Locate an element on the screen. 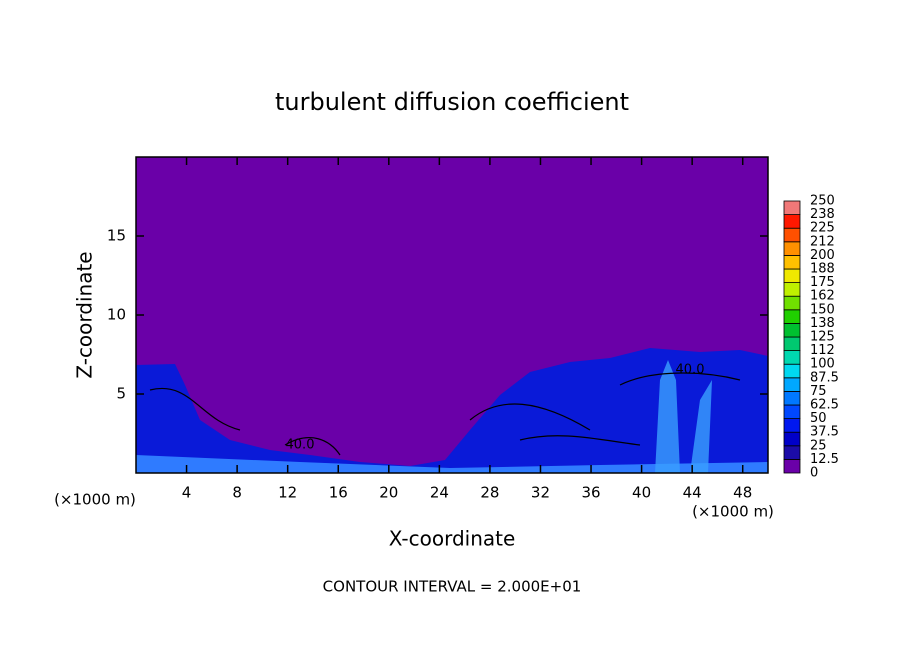 This screenshot has height=654, width=904. colorbar-label: 250 is located at coordinates (822, 201).